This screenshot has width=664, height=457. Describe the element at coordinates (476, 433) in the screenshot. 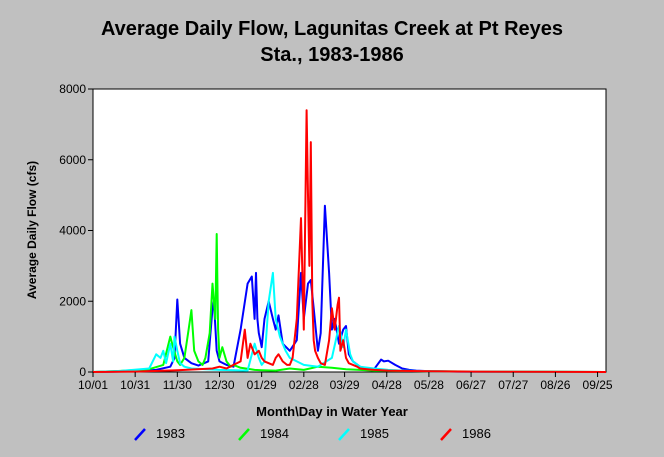

I see `legend-label: 1986` at that location.